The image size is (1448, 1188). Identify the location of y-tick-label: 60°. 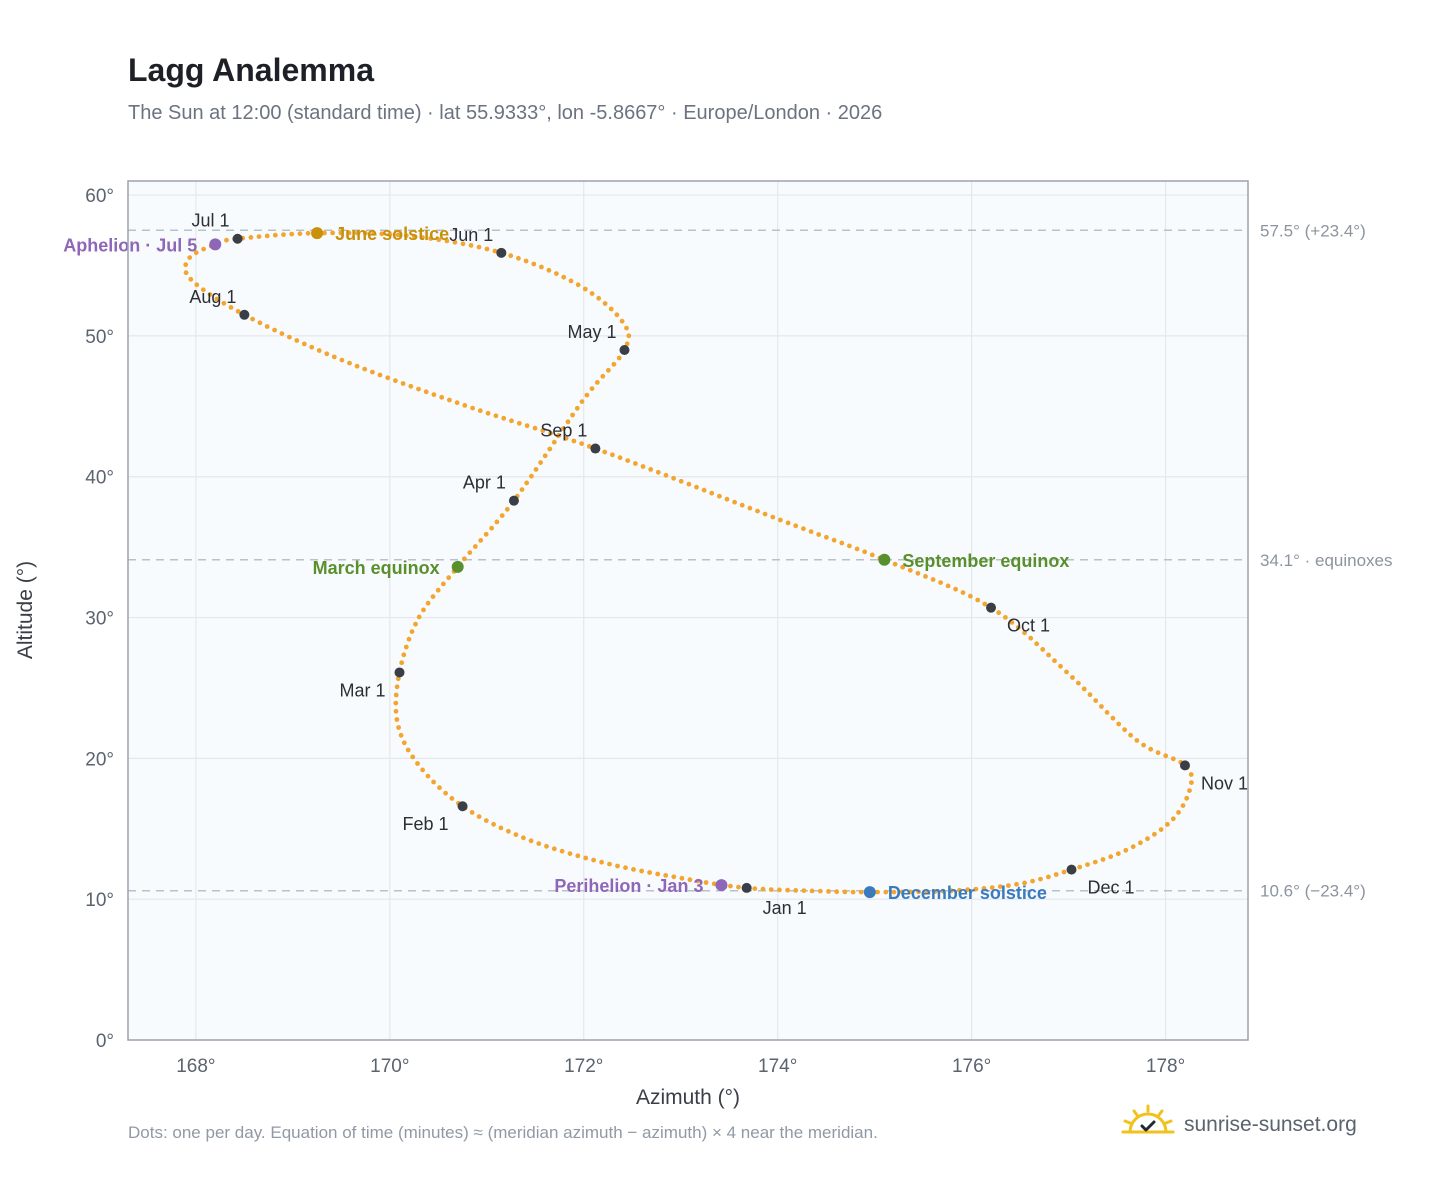
(99, 196).